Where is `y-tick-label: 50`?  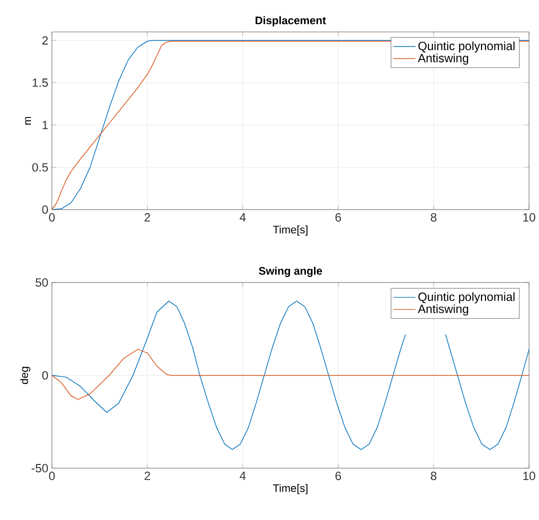
y-tick-label: 50 is located at coordinates (42, 282).